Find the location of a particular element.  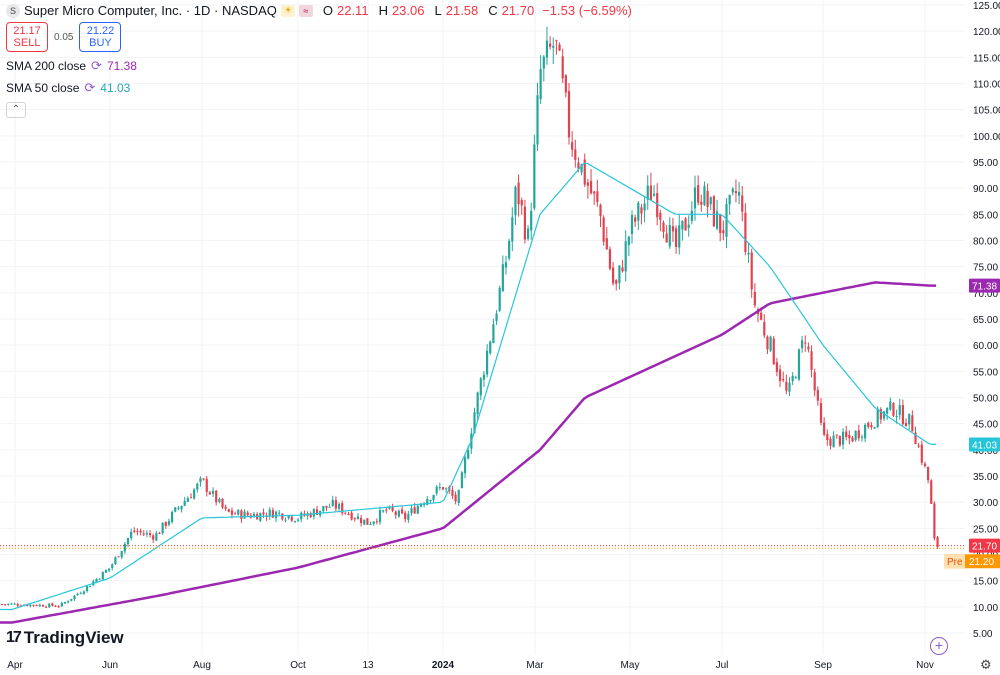

market-open-icon: ☀ is located at coordinates (287, 10).